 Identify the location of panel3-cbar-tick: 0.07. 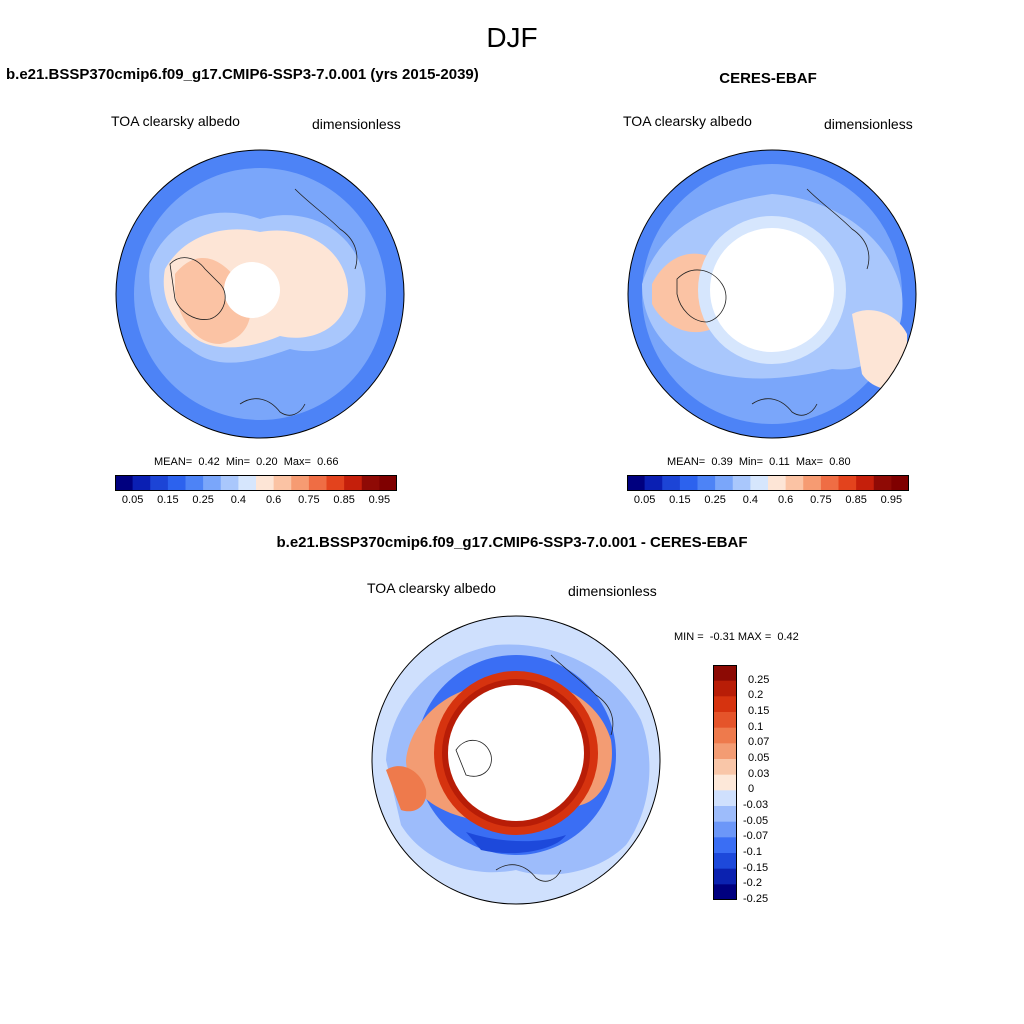
(759, 742).